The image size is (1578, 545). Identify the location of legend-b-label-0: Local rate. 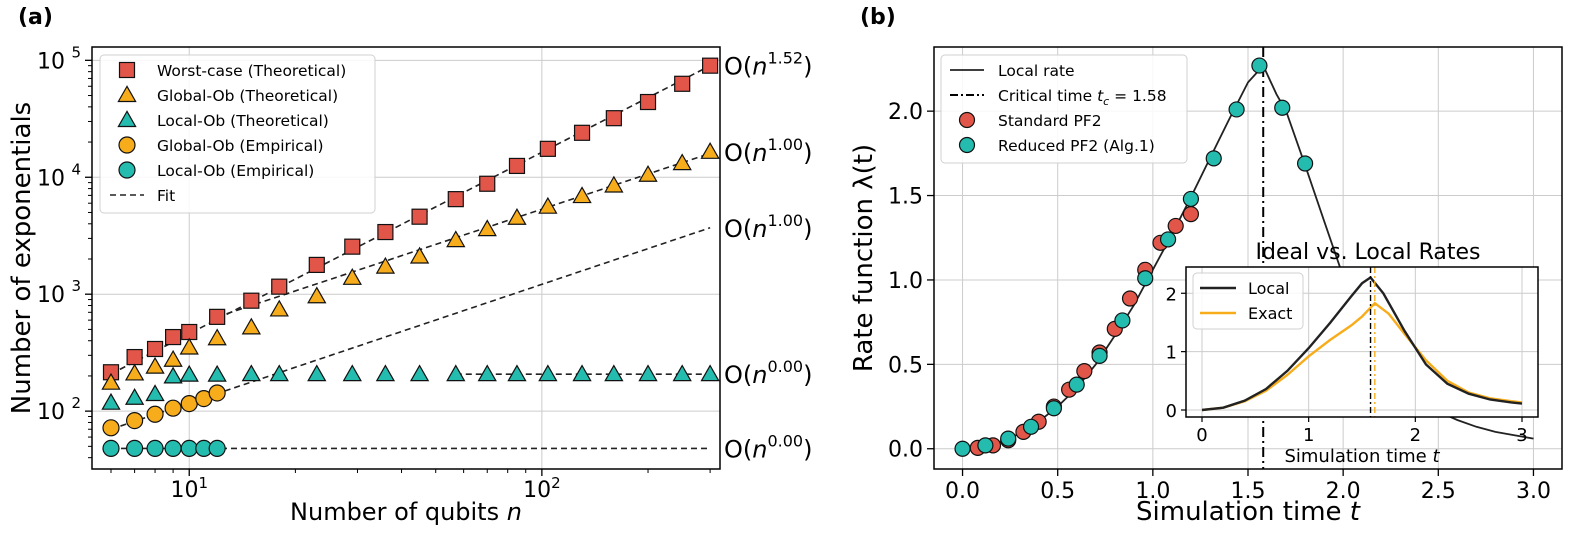
(1036, 71).